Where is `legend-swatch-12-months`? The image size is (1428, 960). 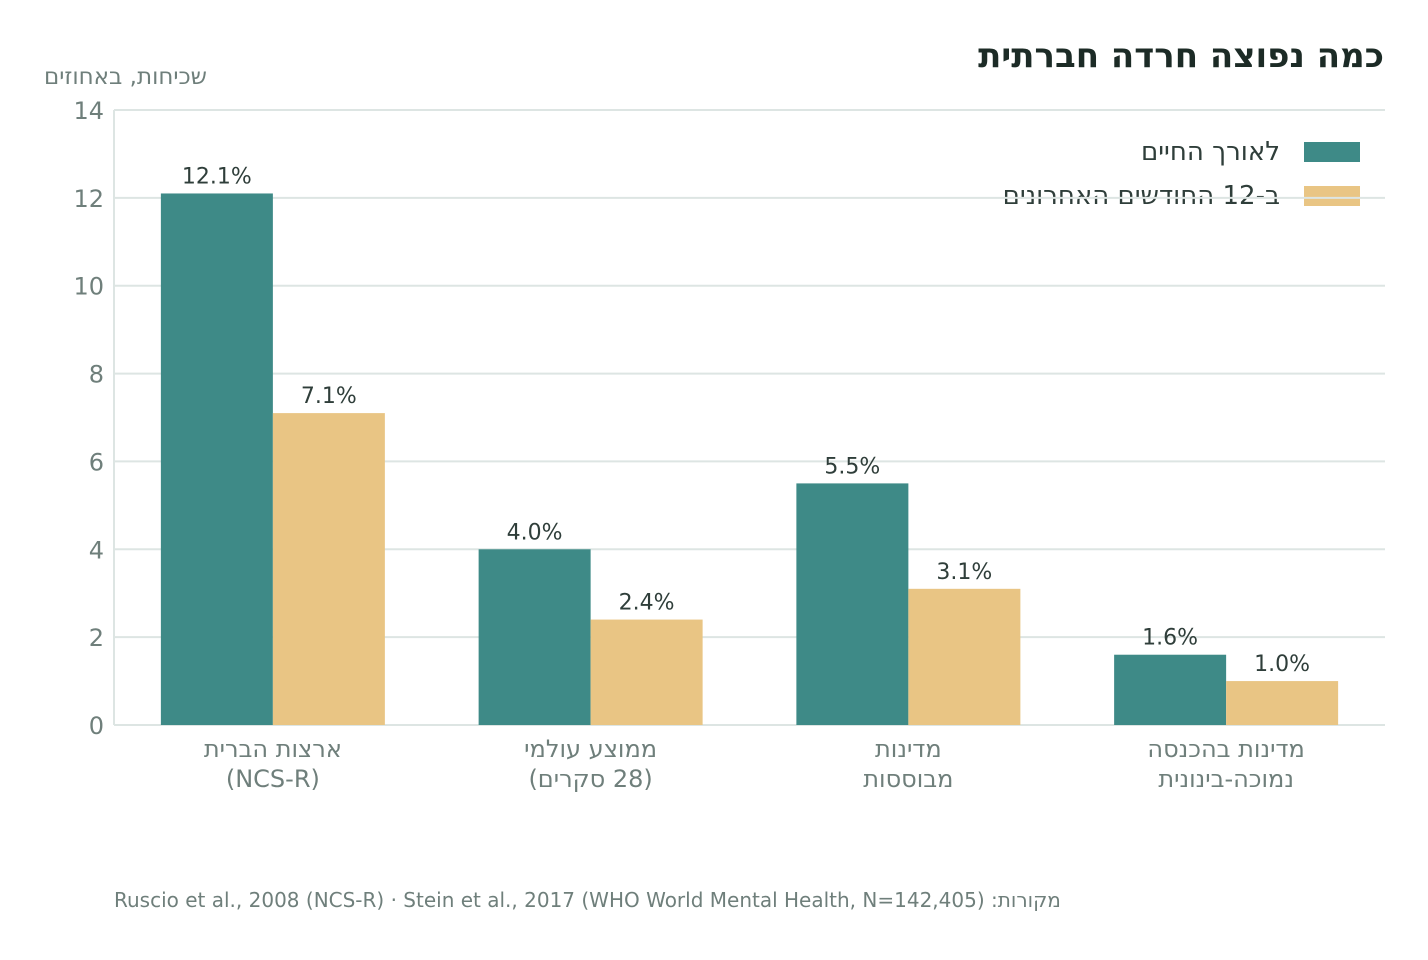 legend-swatch-12-months is located at coordinates (1332, 196).